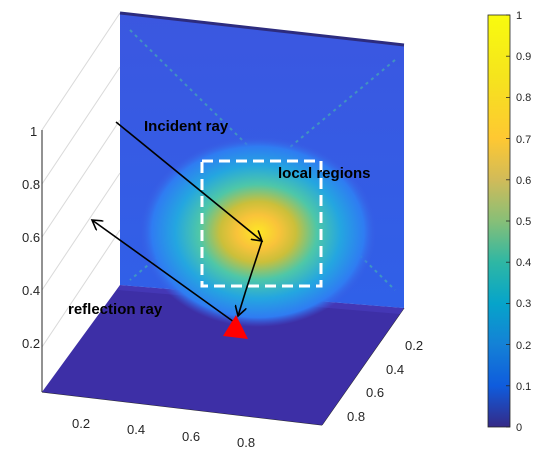 The image size is (550, 461). I want to click on z-tick: 0.2, so click(31, 343).